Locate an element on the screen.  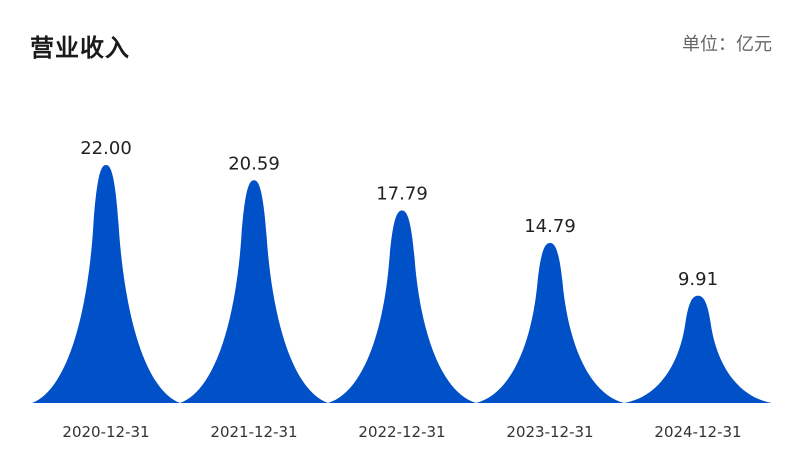
unit-label: 单位：亿元 is located at coordinates (727, 44).